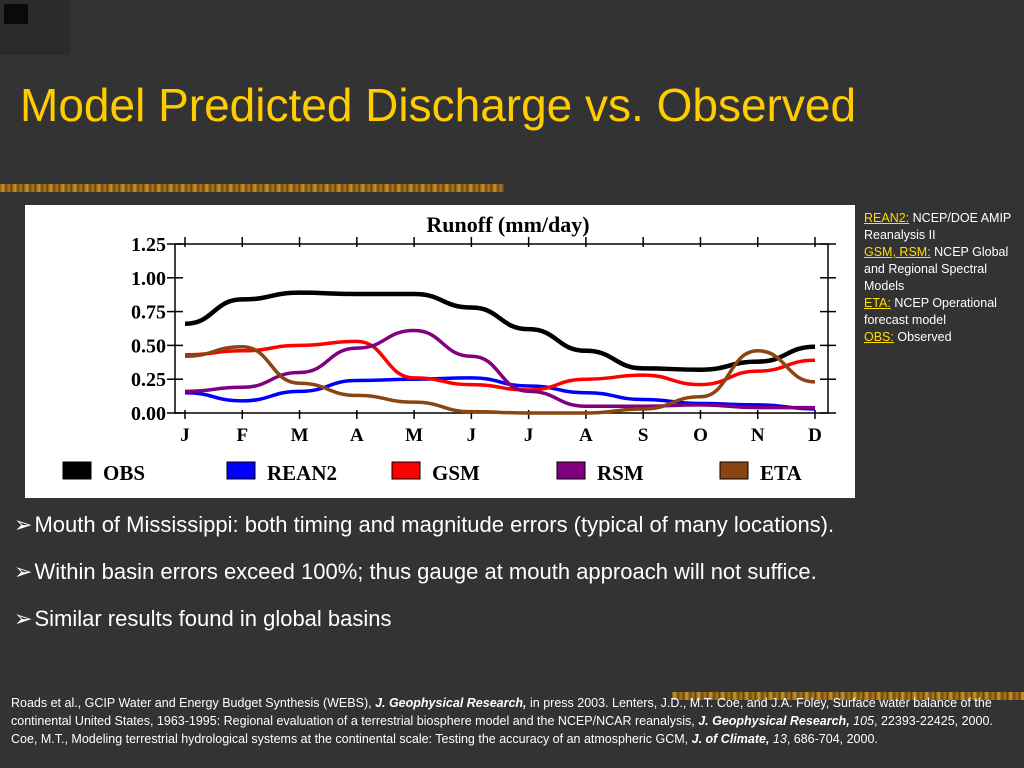  What do you see at coordinates (848, 696) in the screenshot?
I see `footer-decoration` at bounding box center [848, 696].